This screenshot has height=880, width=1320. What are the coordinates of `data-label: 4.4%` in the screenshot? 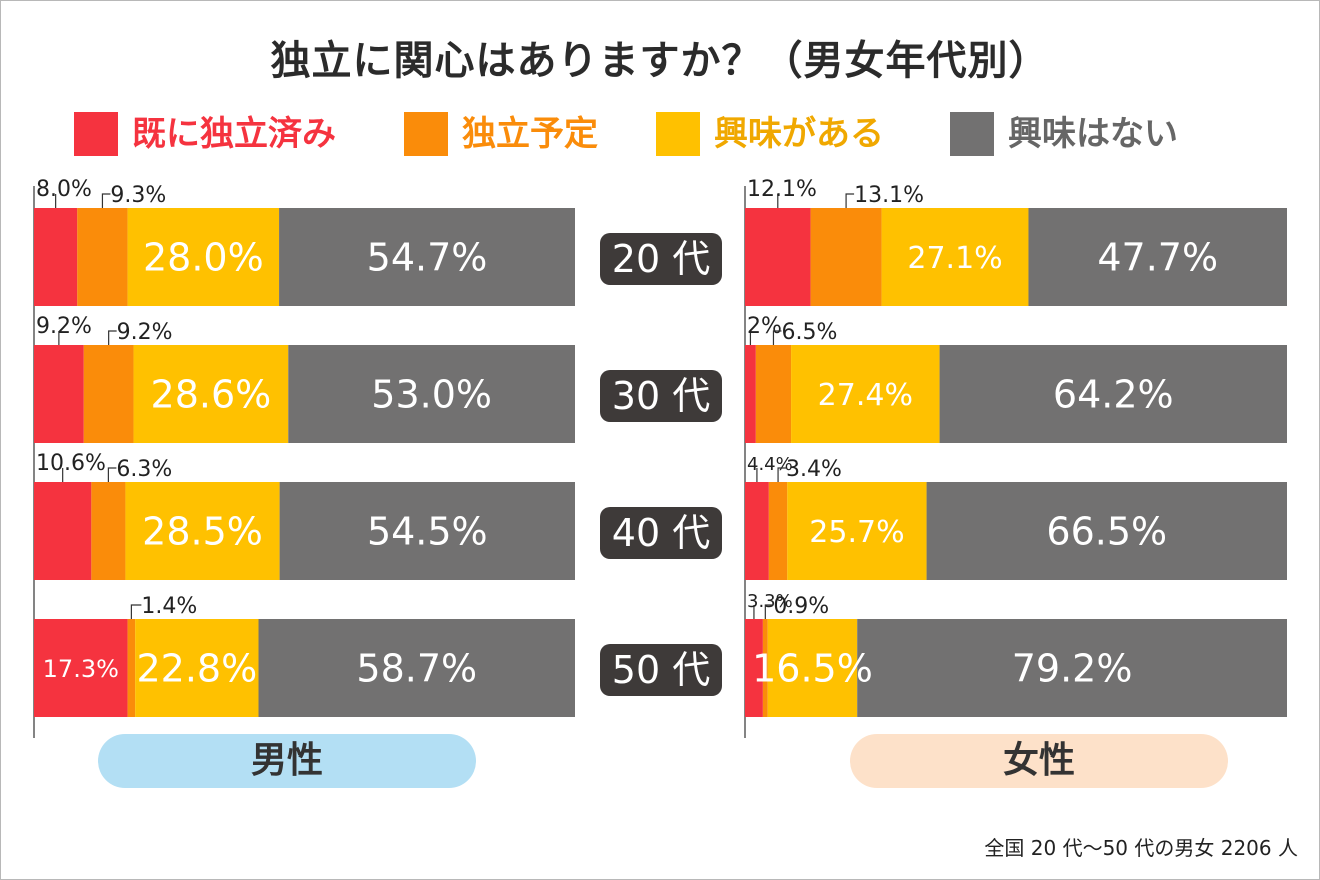 It's located at (770, 464).